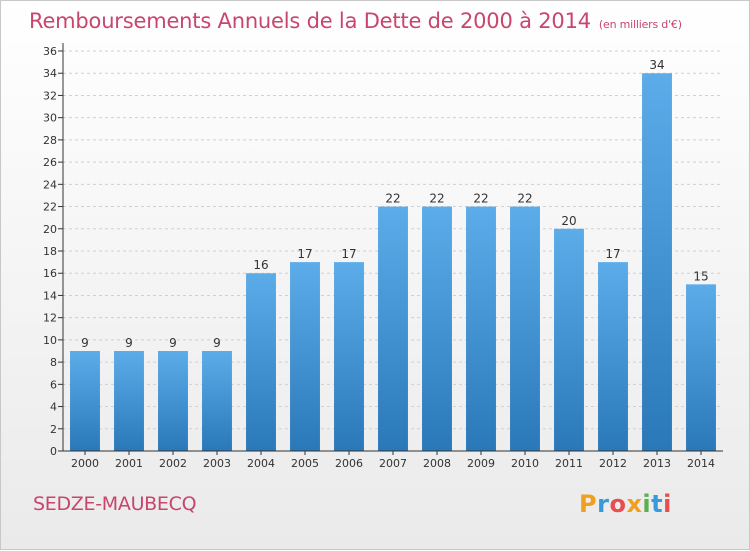 The height and width of the screenshot is (551, 750). What do you see at coordinates (568, 221) in the screenshot?
I see `data-label: 20` at bounding box center [568, 221].